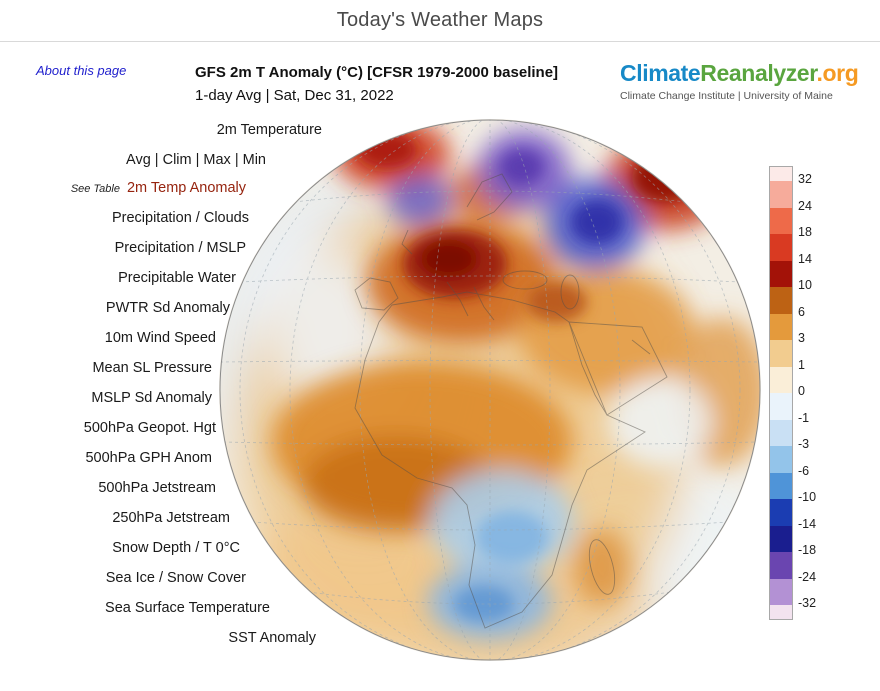 This screenshot has height=691, width=880. I want to click on nav-item-avg-clim-max-min: Avg | Clim | Max | Min, so click(196, 160).